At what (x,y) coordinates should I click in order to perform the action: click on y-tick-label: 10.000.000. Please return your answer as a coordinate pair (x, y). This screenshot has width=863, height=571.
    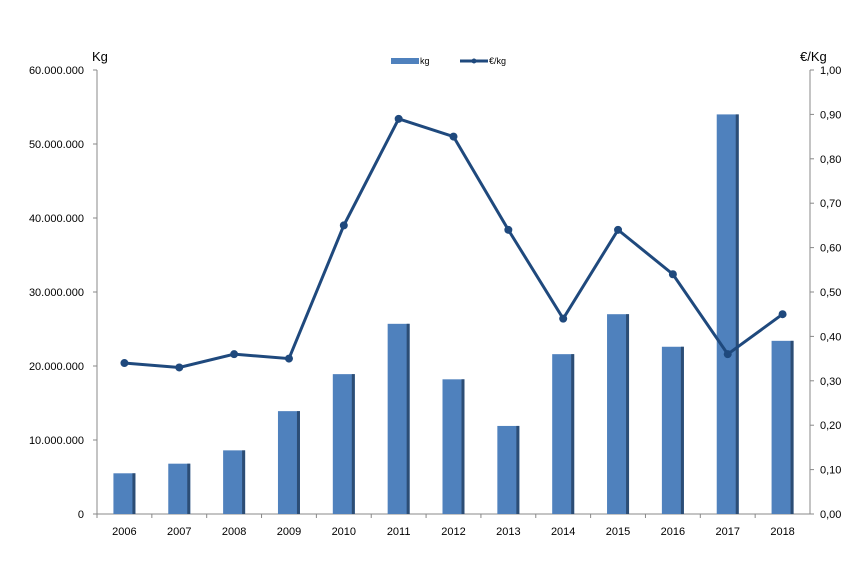
    Looking at the image, I should click on (56, 441).